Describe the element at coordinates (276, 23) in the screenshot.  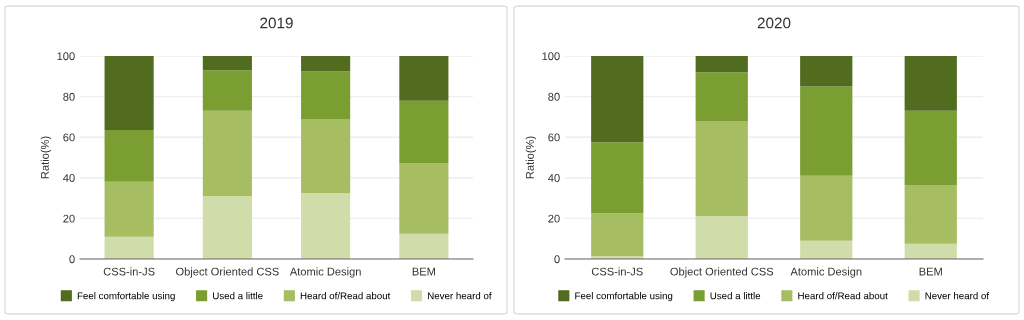
I see `chart-title: 2019` at that location.